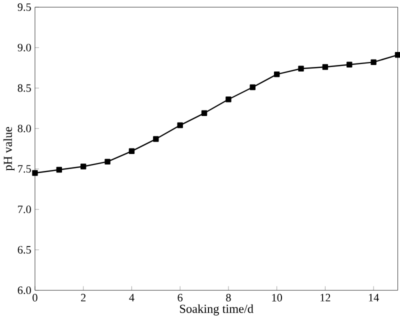 This screenshot has width=400, height=319. I want to click on x-tick-label: 4, so click(131, 298).